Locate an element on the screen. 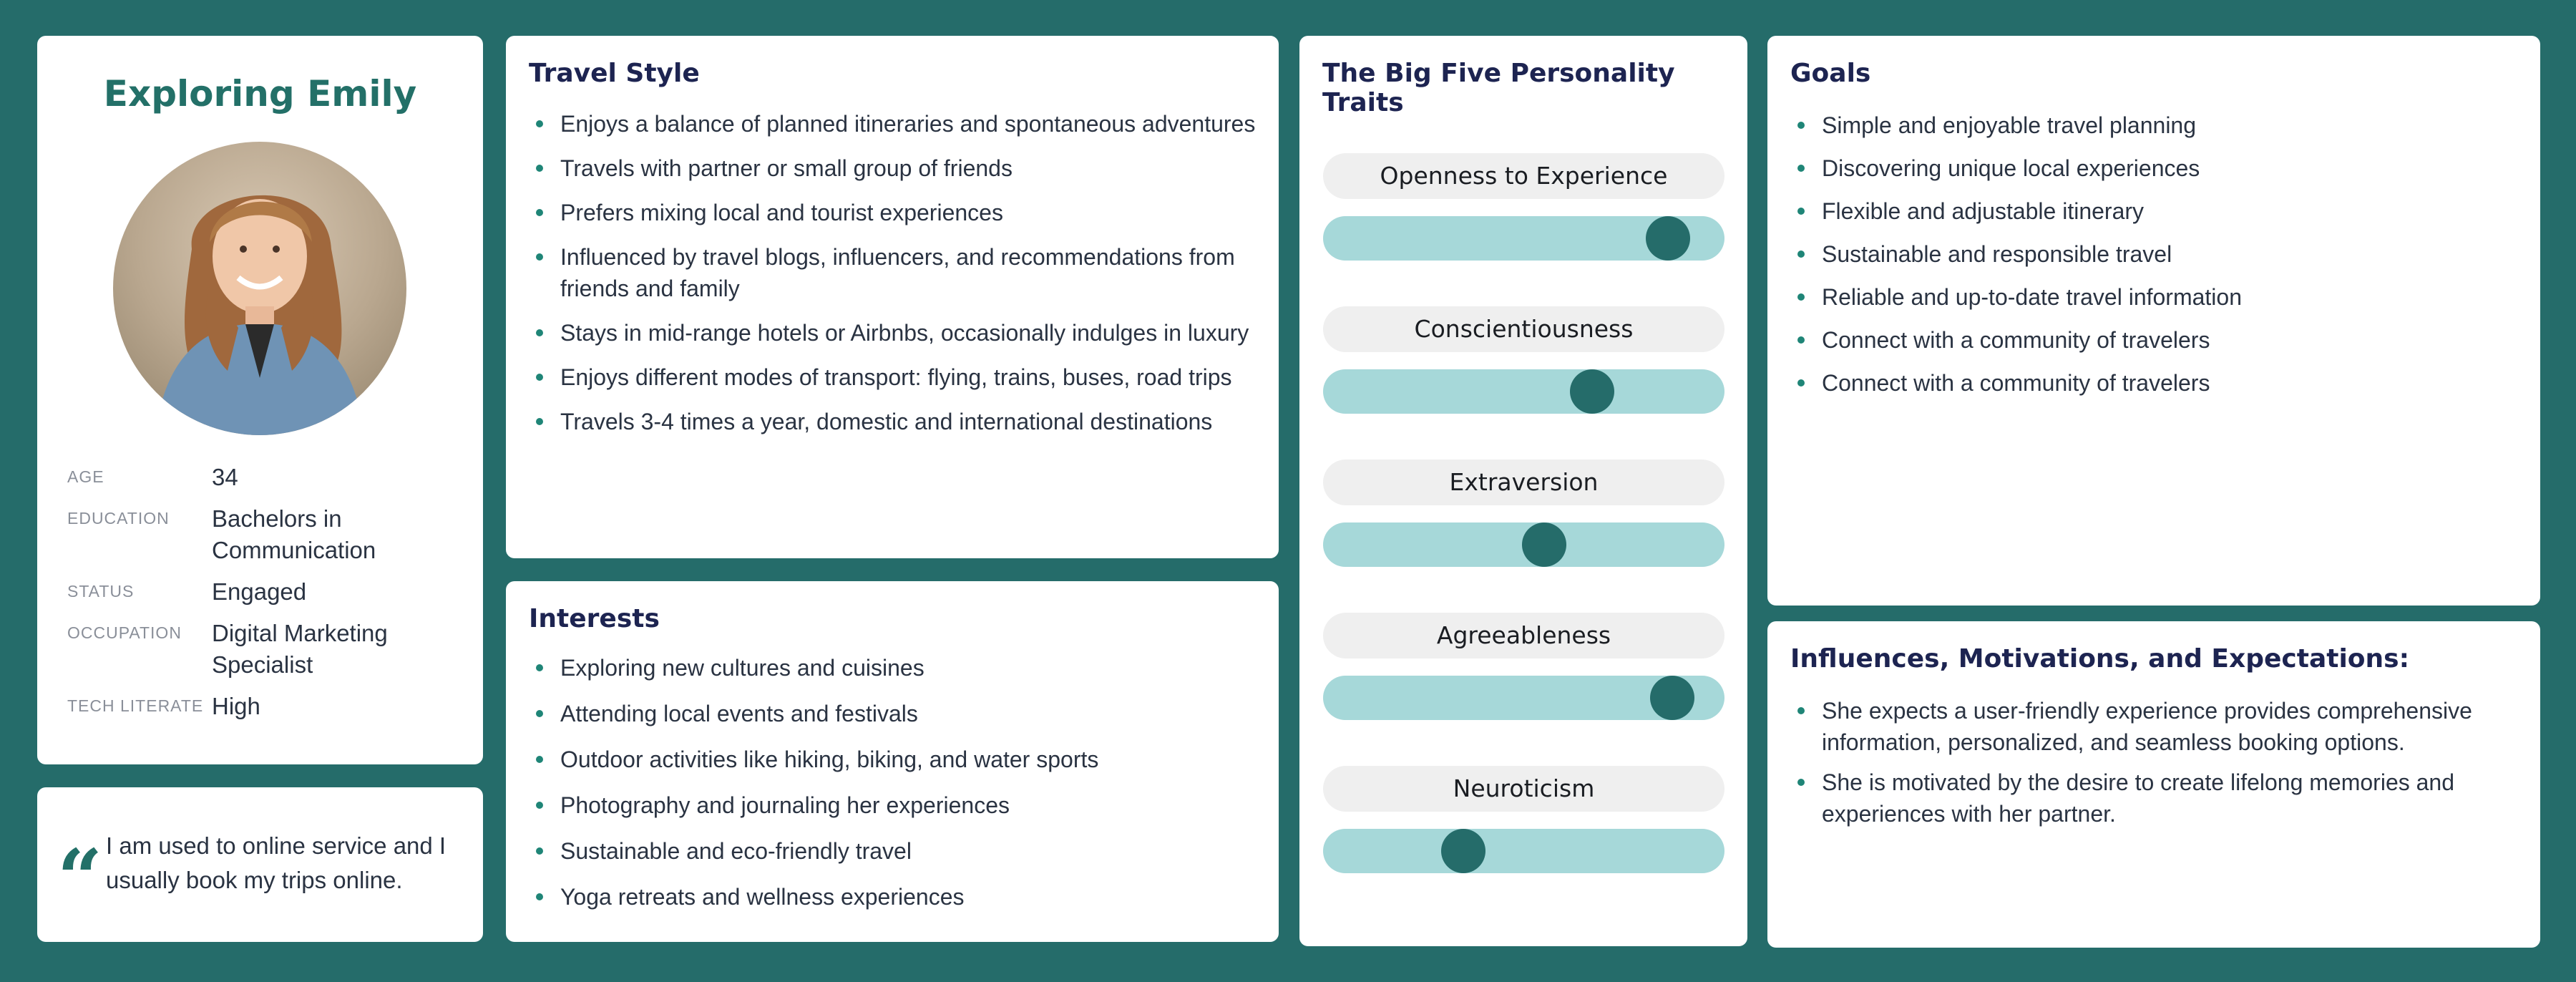 Image resolution: width=2576 pixels, height=982 pixels. age-value: 34 is located at coordinates (225, 477).